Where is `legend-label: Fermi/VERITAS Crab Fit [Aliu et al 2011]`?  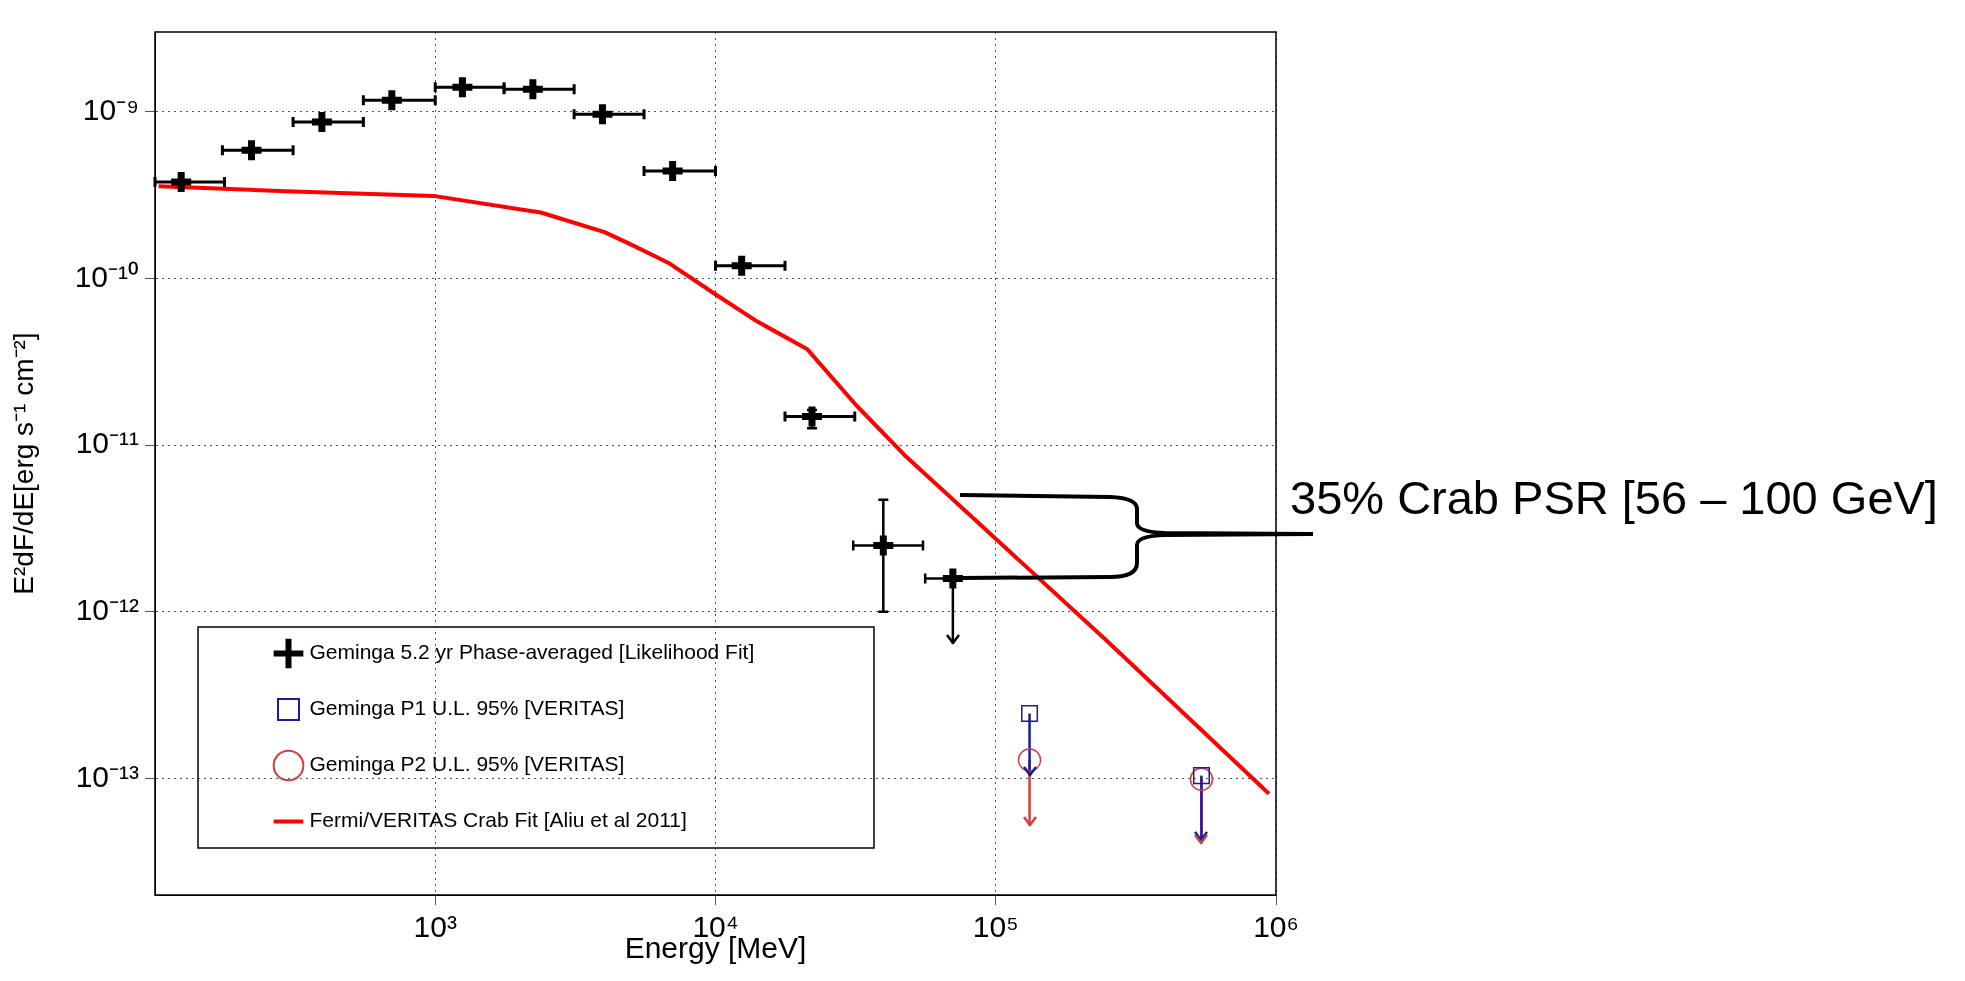 legend-label: Fermi/VERITAS Crab Fit [Aliu et al 2011] is located at coordinates (498, 820).